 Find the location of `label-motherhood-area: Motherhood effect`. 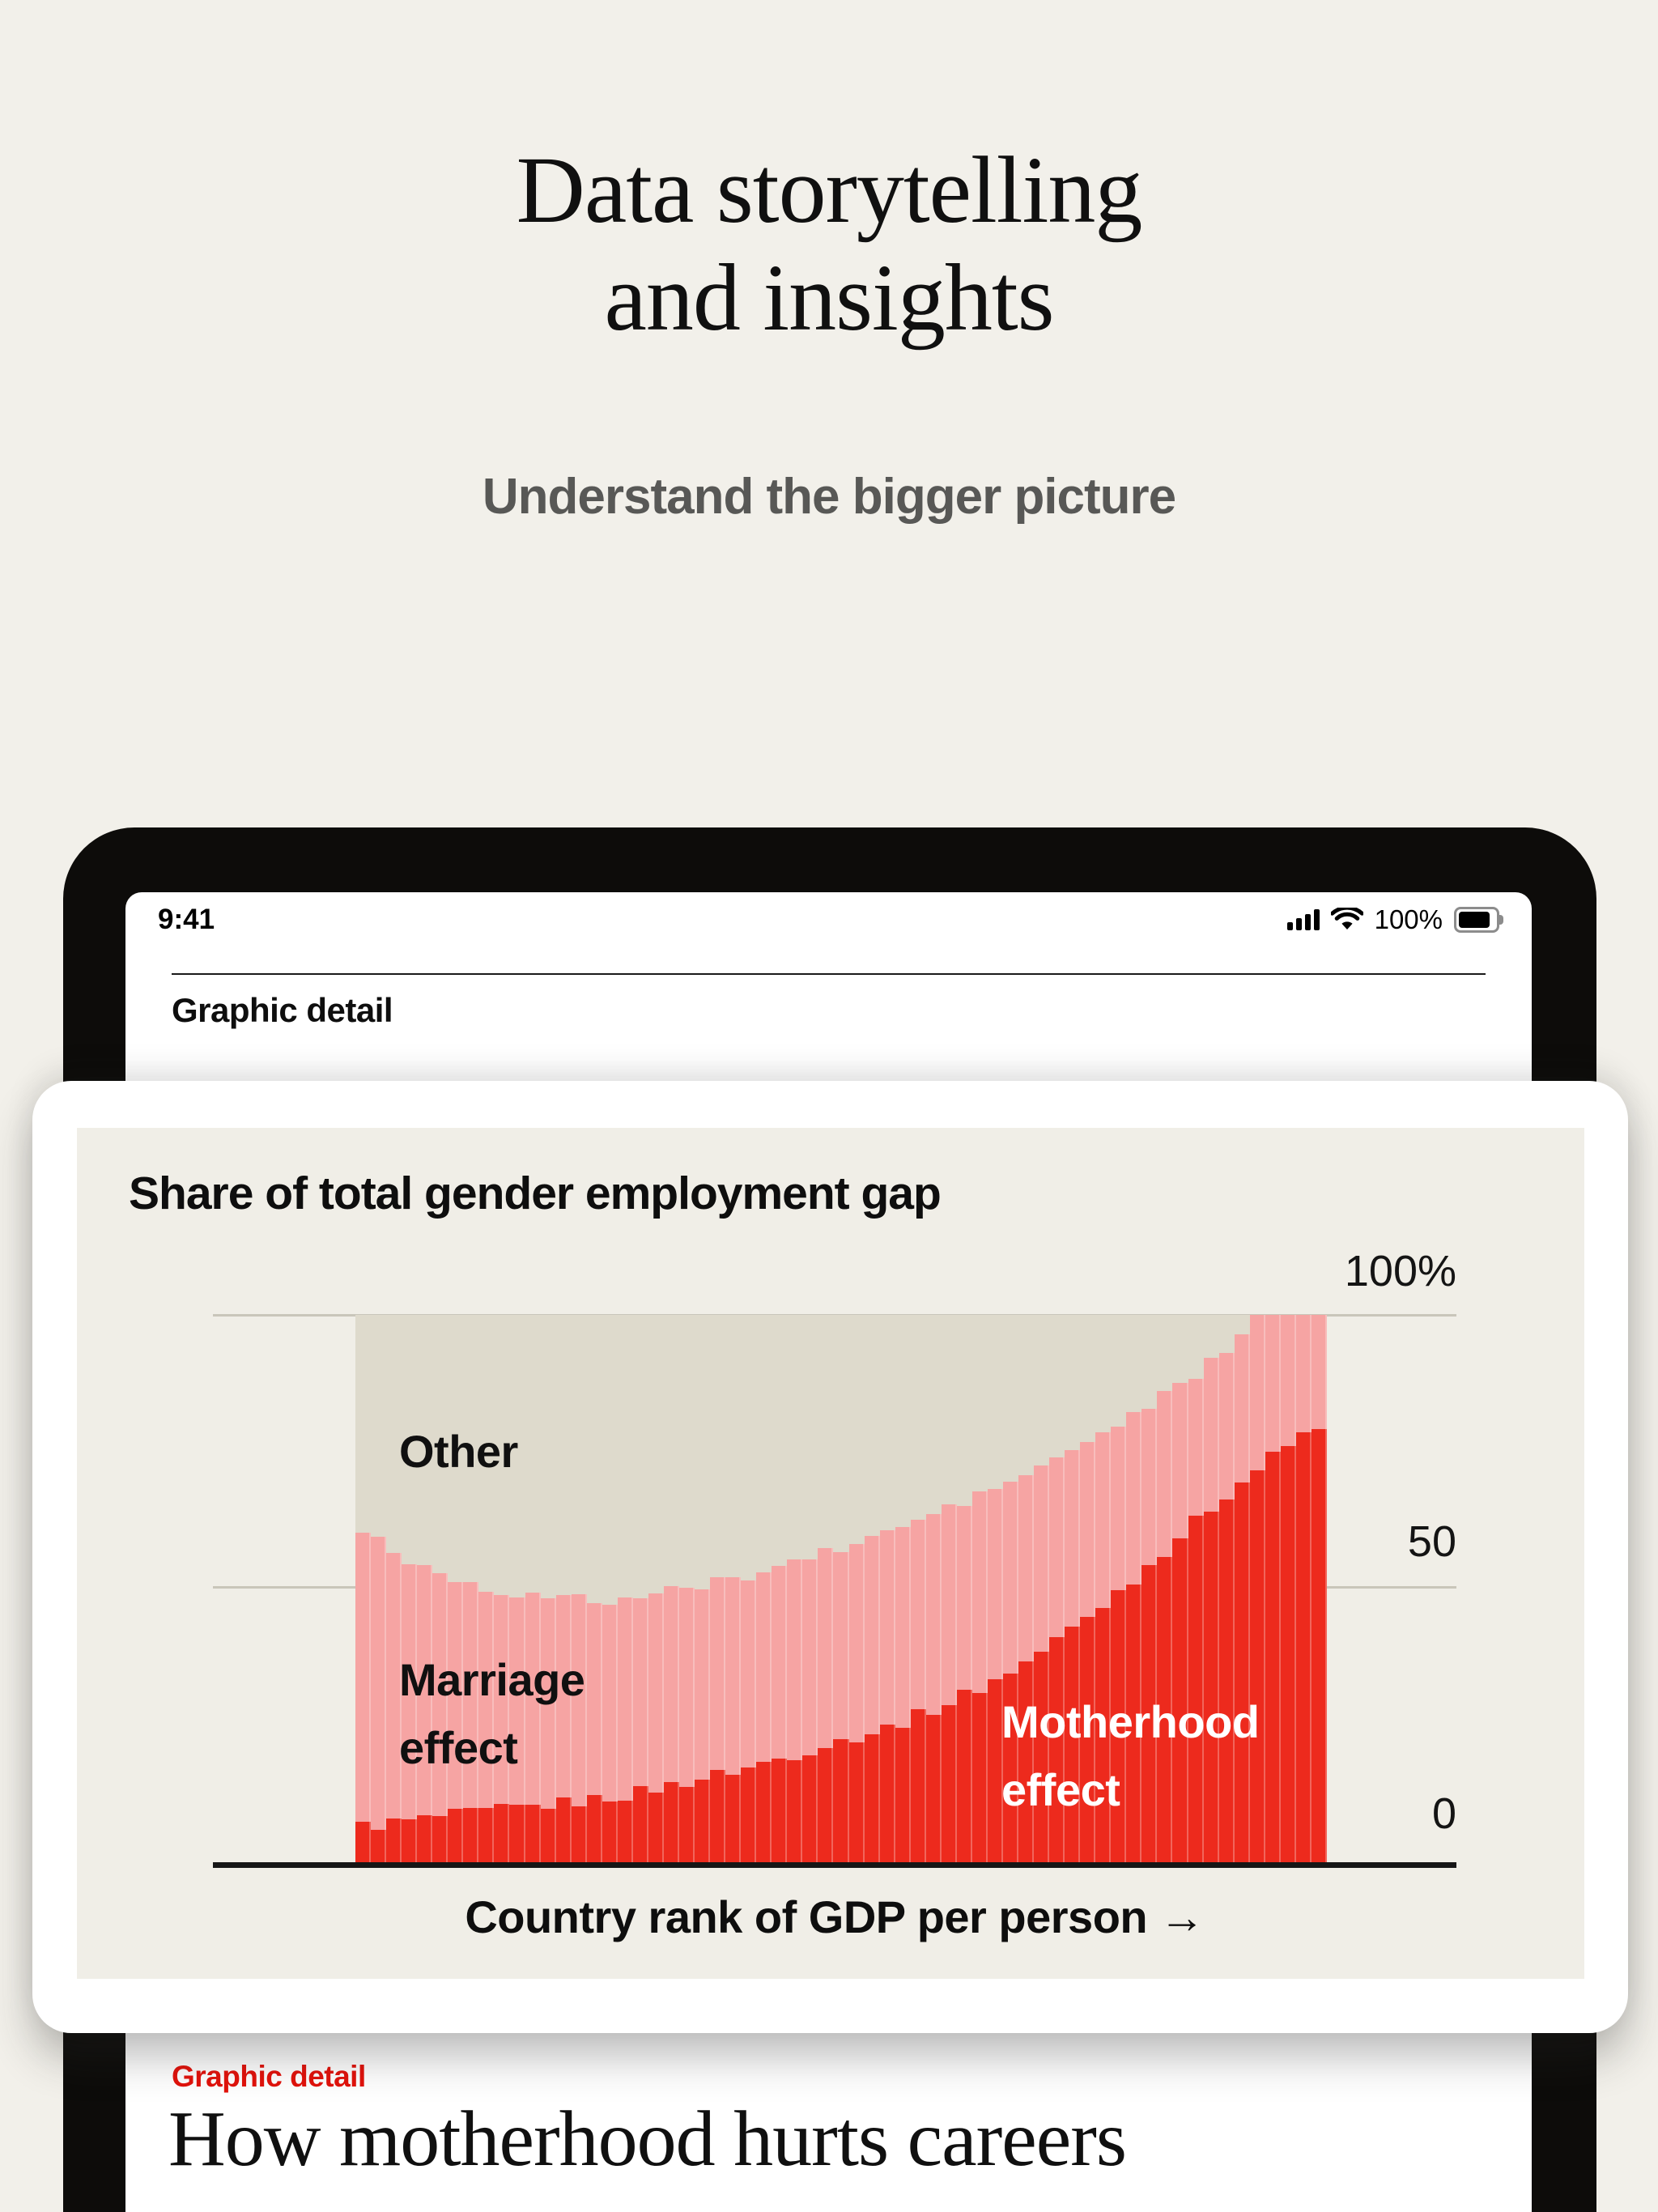

label-motherhood-area: Motherhood effect is located at coordinates (1130, 1756).